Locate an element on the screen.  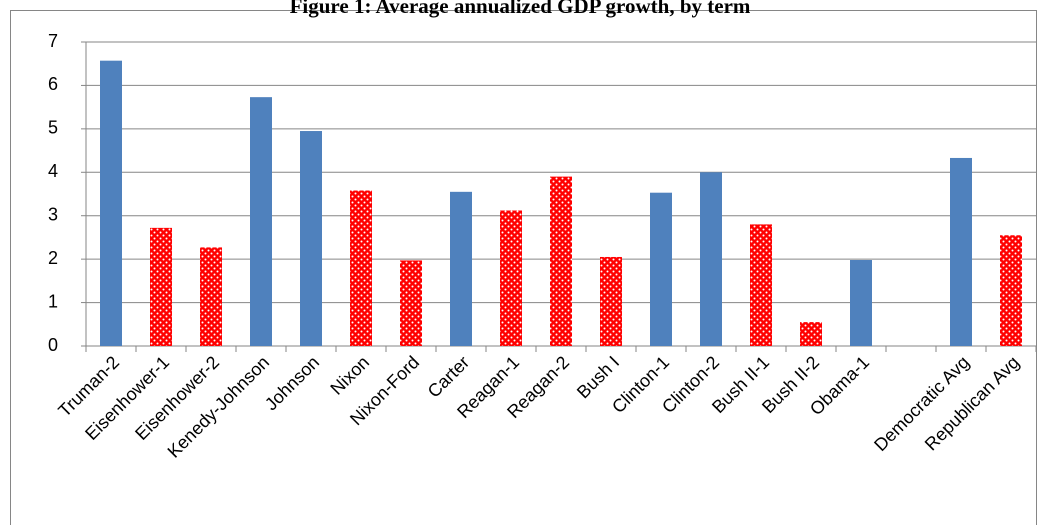
y-tick-label: 0 is located at coordinates (53, 345).